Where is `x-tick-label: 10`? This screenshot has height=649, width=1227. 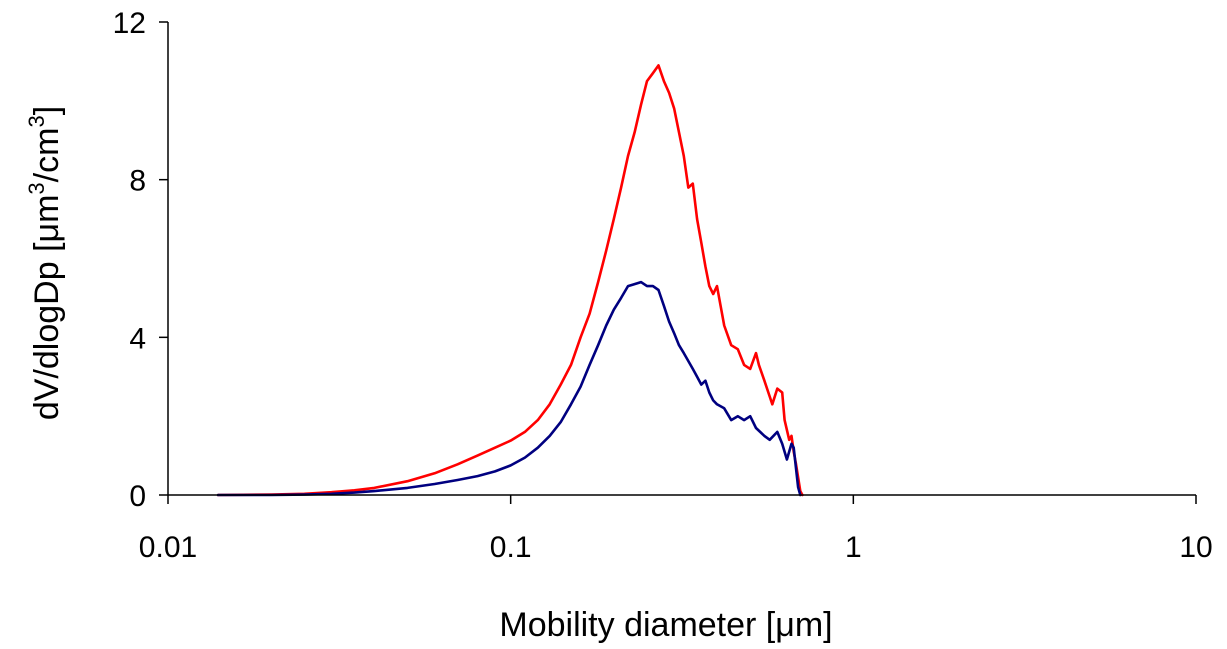
x-tick-label: 10 is located at coordinates (1195, 547).